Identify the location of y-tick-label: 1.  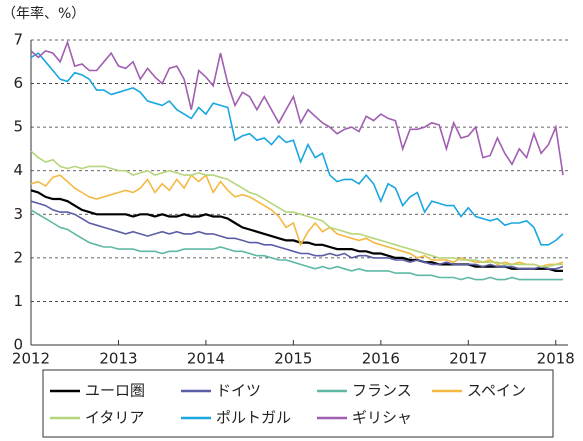
(18, 301).